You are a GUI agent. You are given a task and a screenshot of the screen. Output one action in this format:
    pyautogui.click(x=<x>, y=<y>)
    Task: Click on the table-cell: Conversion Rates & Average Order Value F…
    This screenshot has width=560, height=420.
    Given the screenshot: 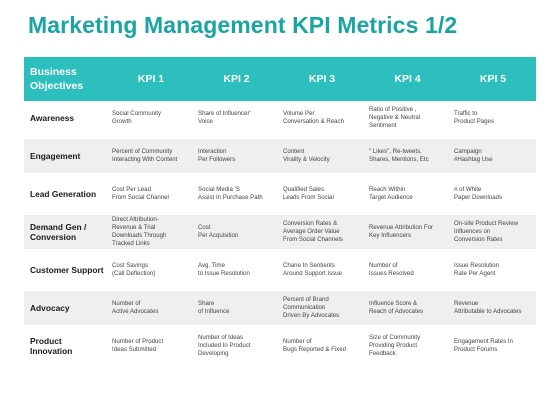 What is the action you would take?
    pyautogui.click(x=322, y=234)
    